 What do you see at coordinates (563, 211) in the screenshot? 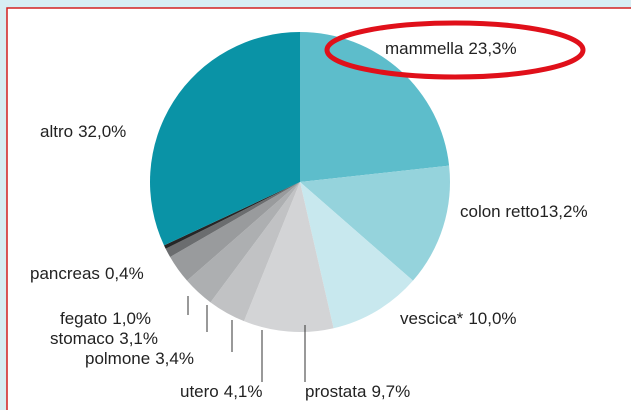
I see `slice-value: 13,2%` at bounding box center [563, 211].